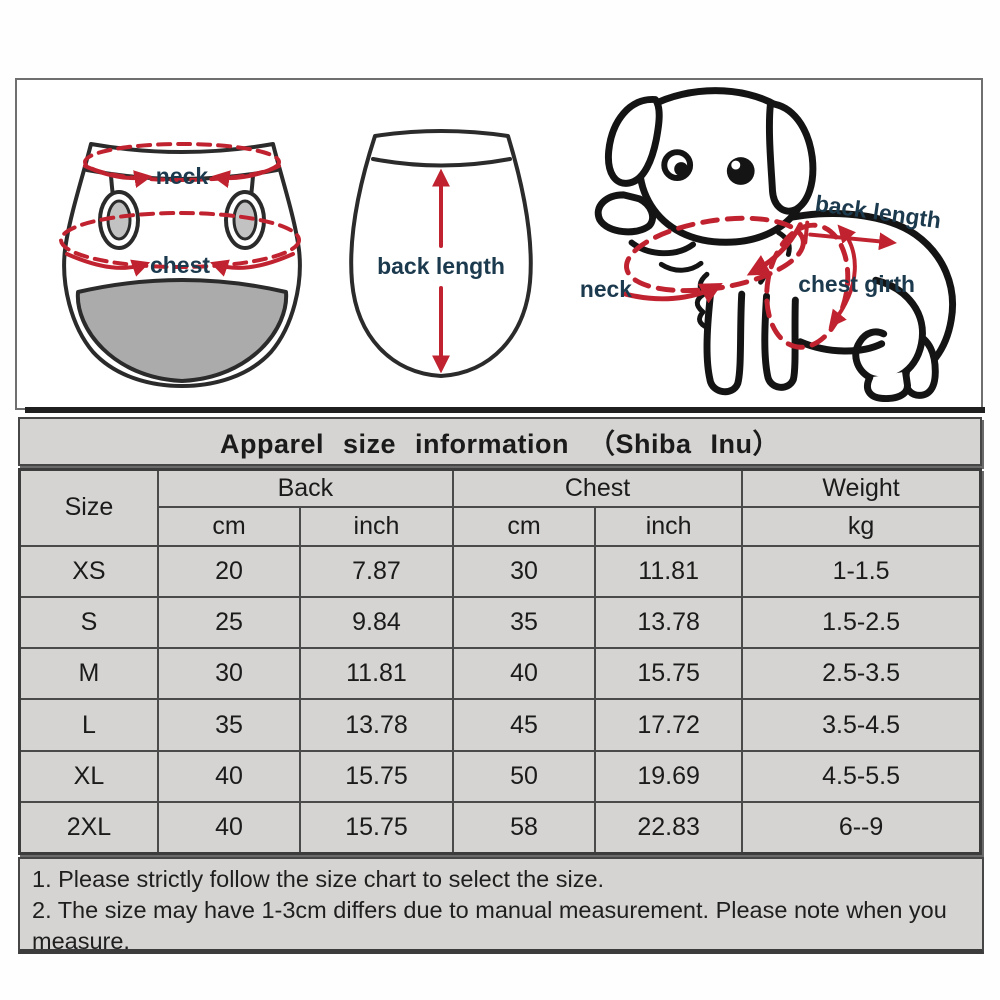  Describe the element at coordinates (500, 776) in the screenshot. I see `table-row: XL 40 15.75 50 19.69 4.5-5.5` at that location.